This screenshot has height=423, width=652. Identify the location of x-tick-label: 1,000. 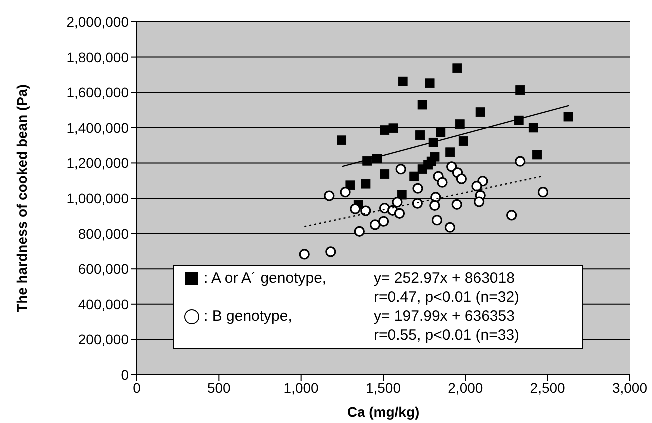
(302, 388).